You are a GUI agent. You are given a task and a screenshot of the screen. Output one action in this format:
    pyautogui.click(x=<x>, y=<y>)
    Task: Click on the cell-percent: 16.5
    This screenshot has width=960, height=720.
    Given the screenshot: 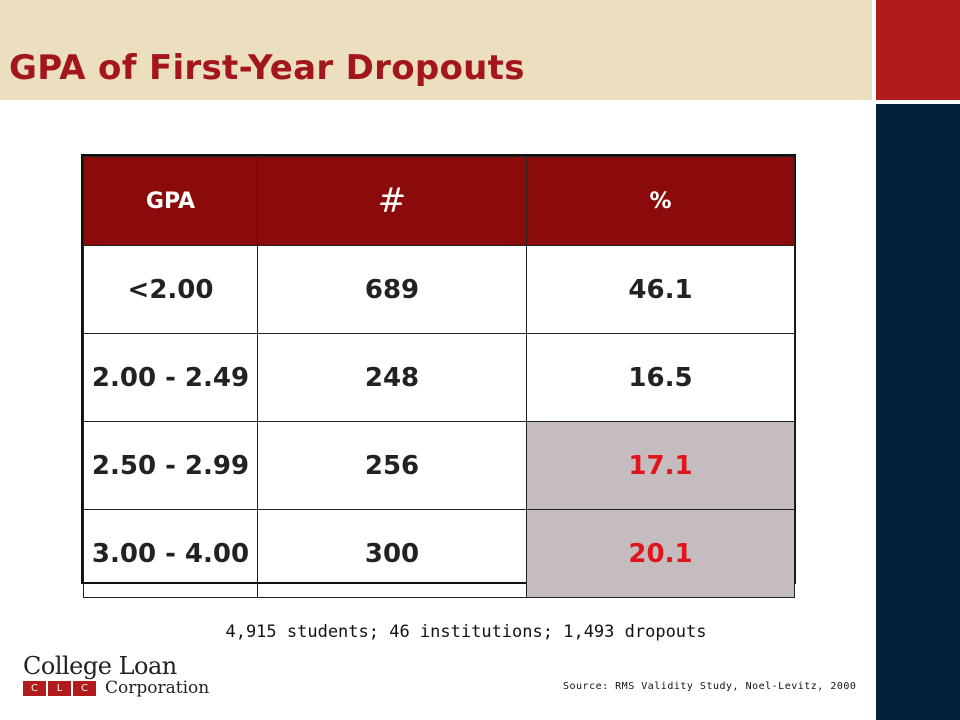 What is the action you would take?
    pyautogui.click(x=660, y=377)
    